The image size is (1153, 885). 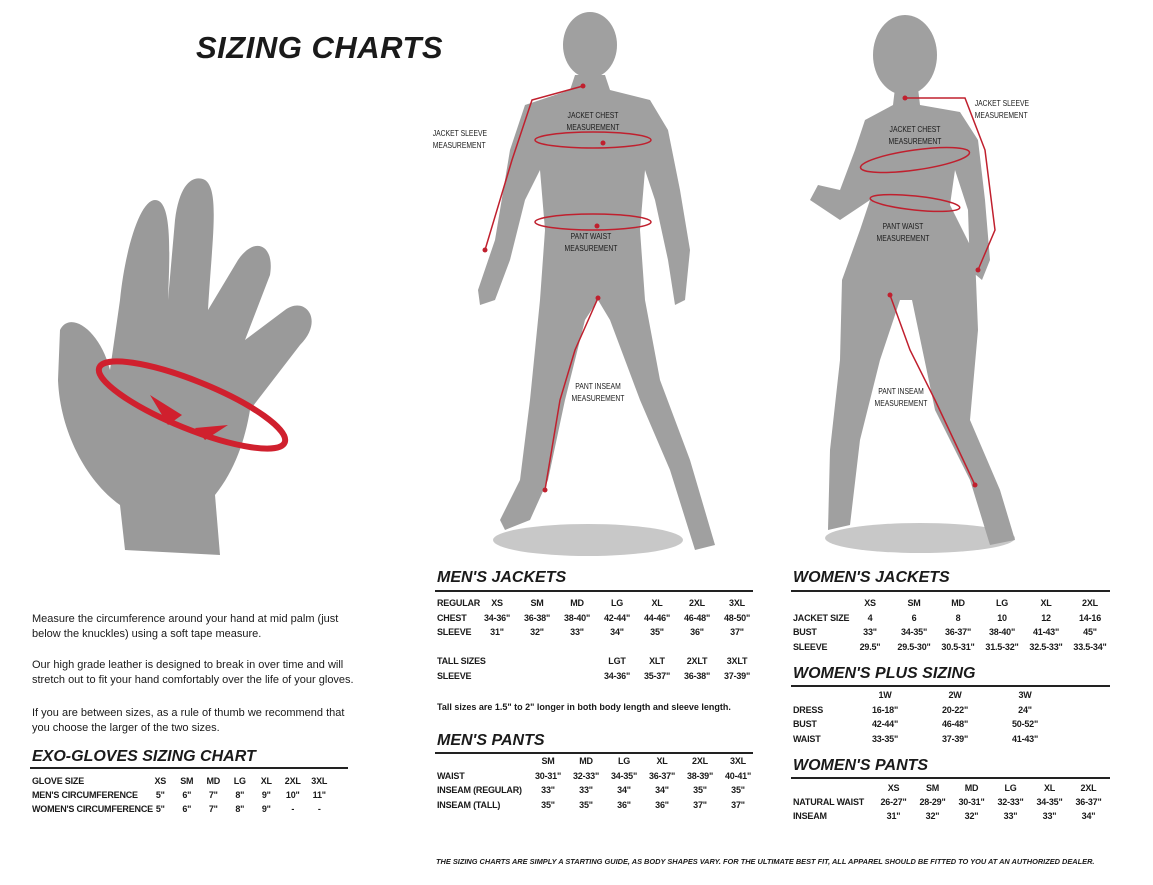 I want to click on figure-label: JACKET SLEEVE MEASUREMENT, so click(x=460, y=139).